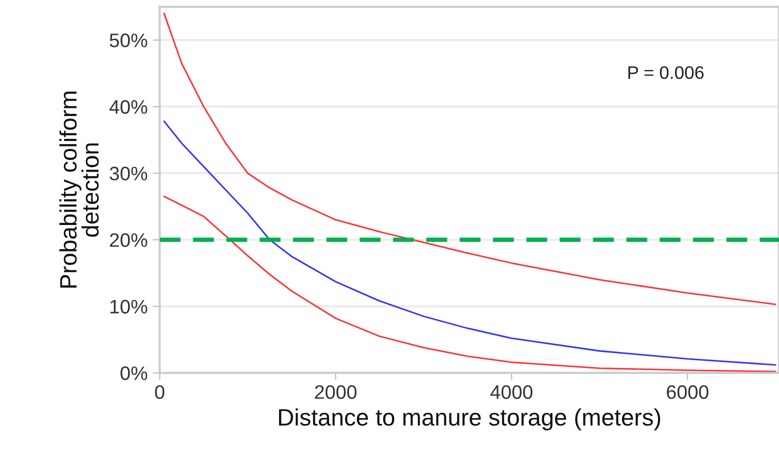  I want to click on x-tick-label: 6000, so click(687, 392).